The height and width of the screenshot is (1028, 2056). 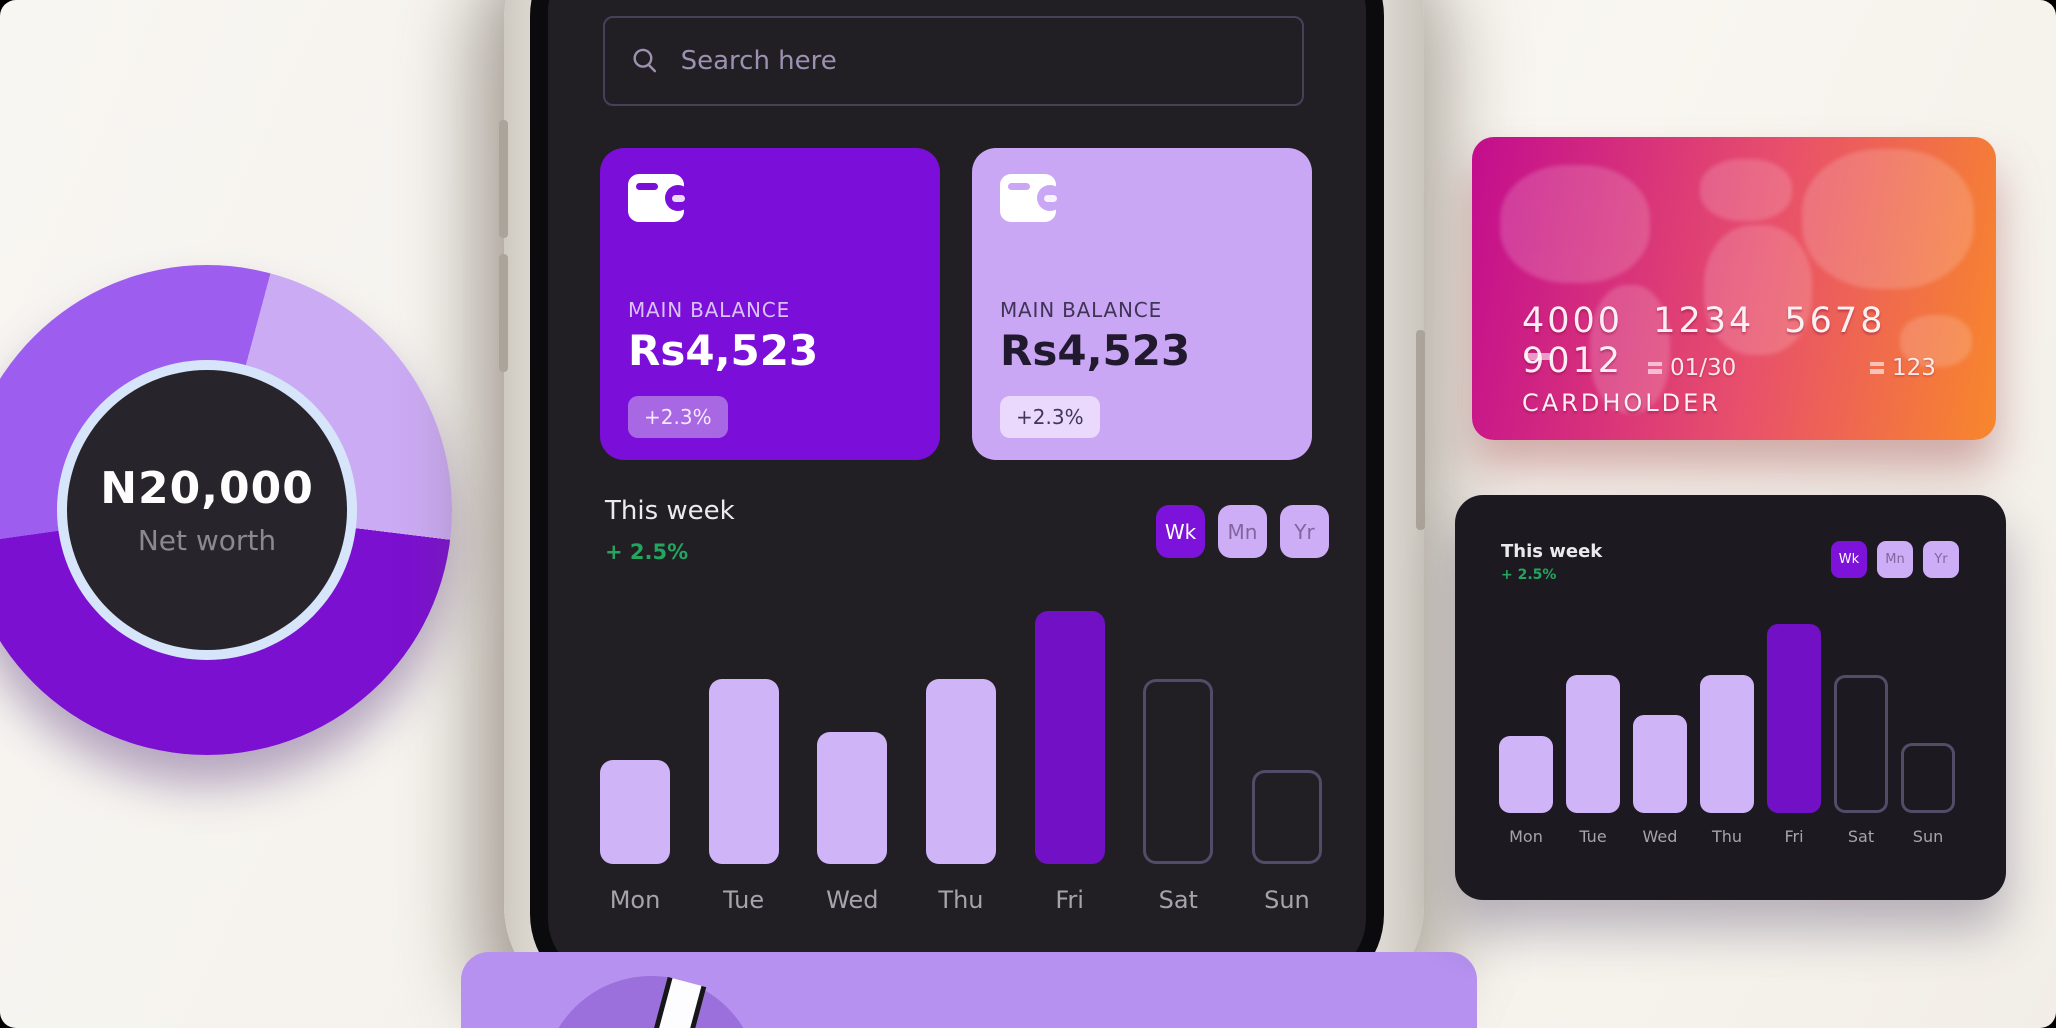 I want to click on widget-weekly-bar-chart: Mon Tue Wed Thu Fri Sat Sun, so click(x=1727, y=734).